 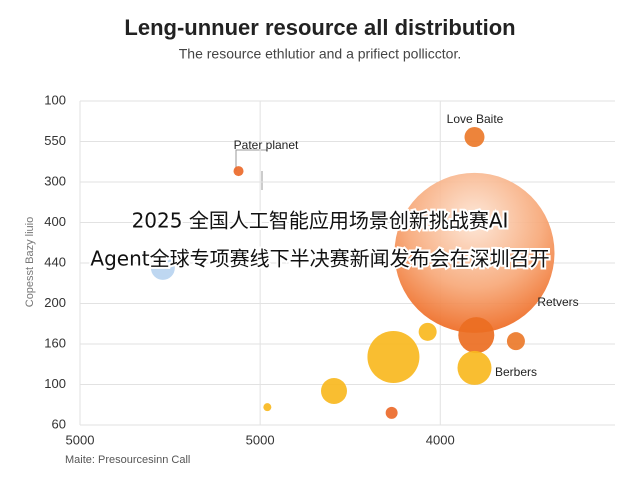 I want to click on annotation: Love Baite, so click(x=475, y=119).